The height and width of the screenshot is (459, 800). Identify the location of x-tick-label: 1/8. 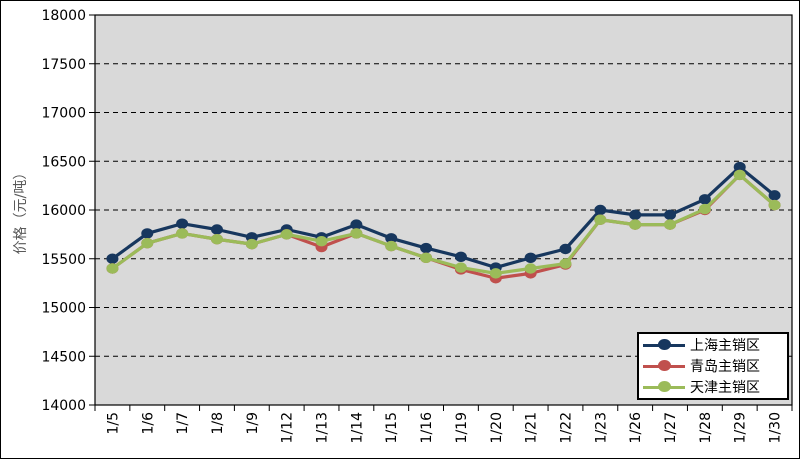
(218, 423).